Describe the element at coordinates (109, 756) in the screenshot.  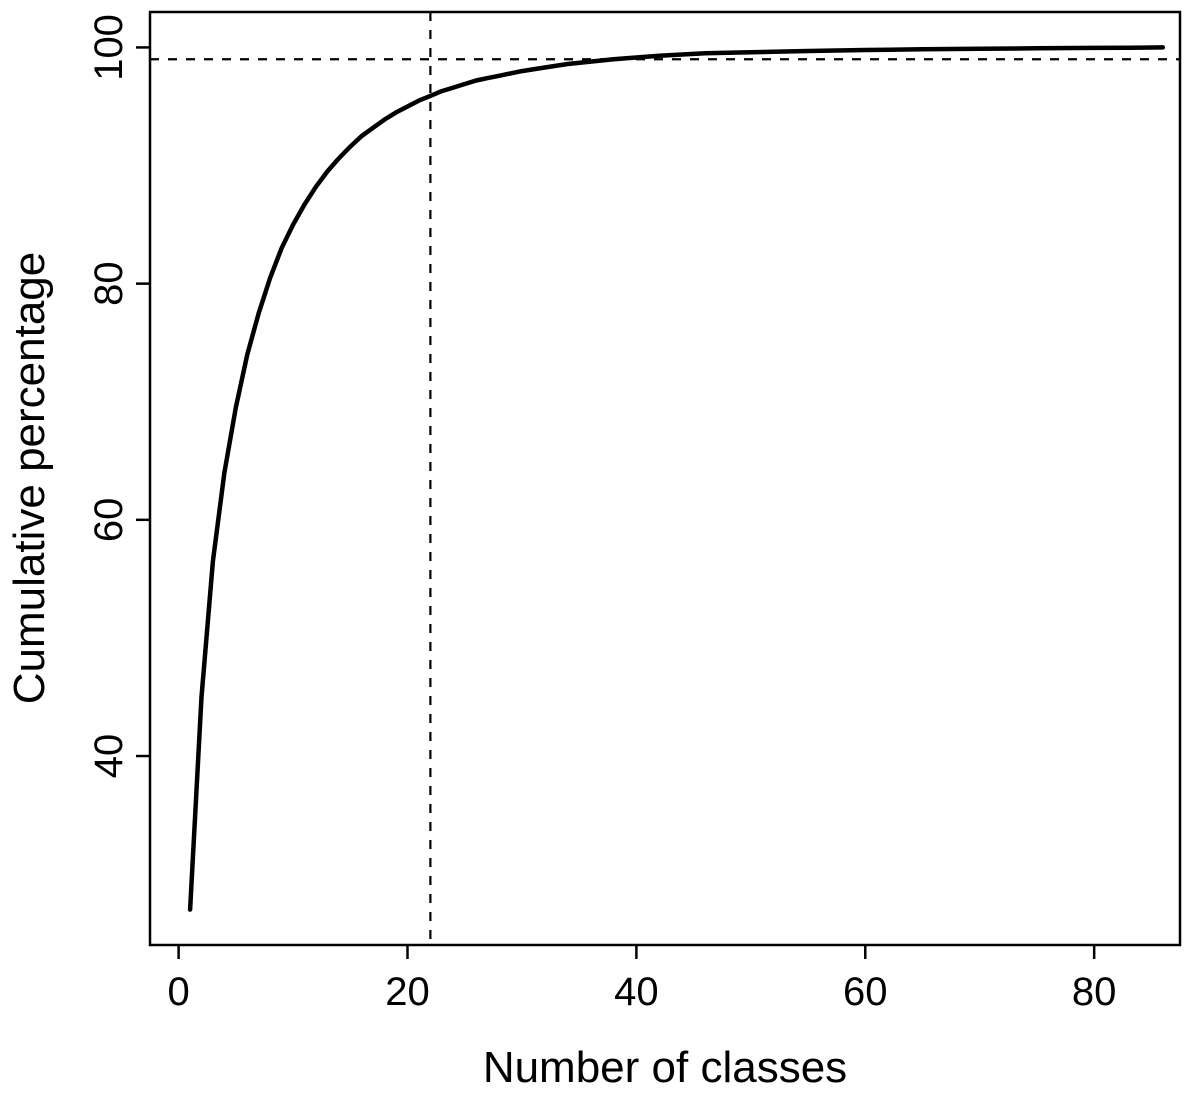
I see `y-tick-label: 40` at that location.